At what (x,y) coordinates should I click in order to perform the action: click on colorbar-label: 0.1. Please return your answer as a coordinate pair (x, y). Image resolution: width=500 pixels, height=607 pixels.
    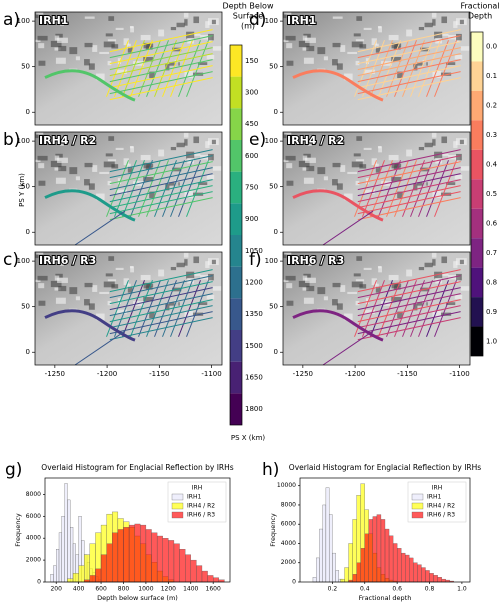
    Looking at the image, I should click on (491, 76).